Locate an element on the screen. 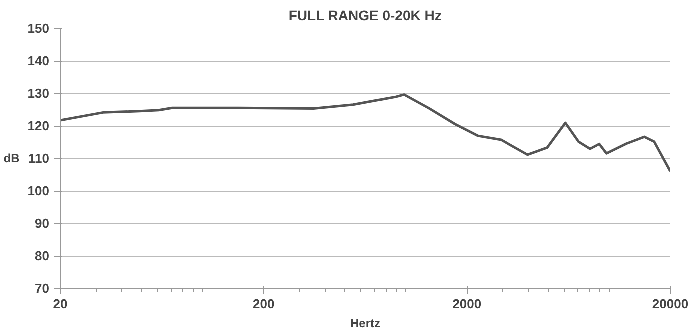 The image size is (700, 333). y-tick-label: 70 is located at coordinates (42, 288).